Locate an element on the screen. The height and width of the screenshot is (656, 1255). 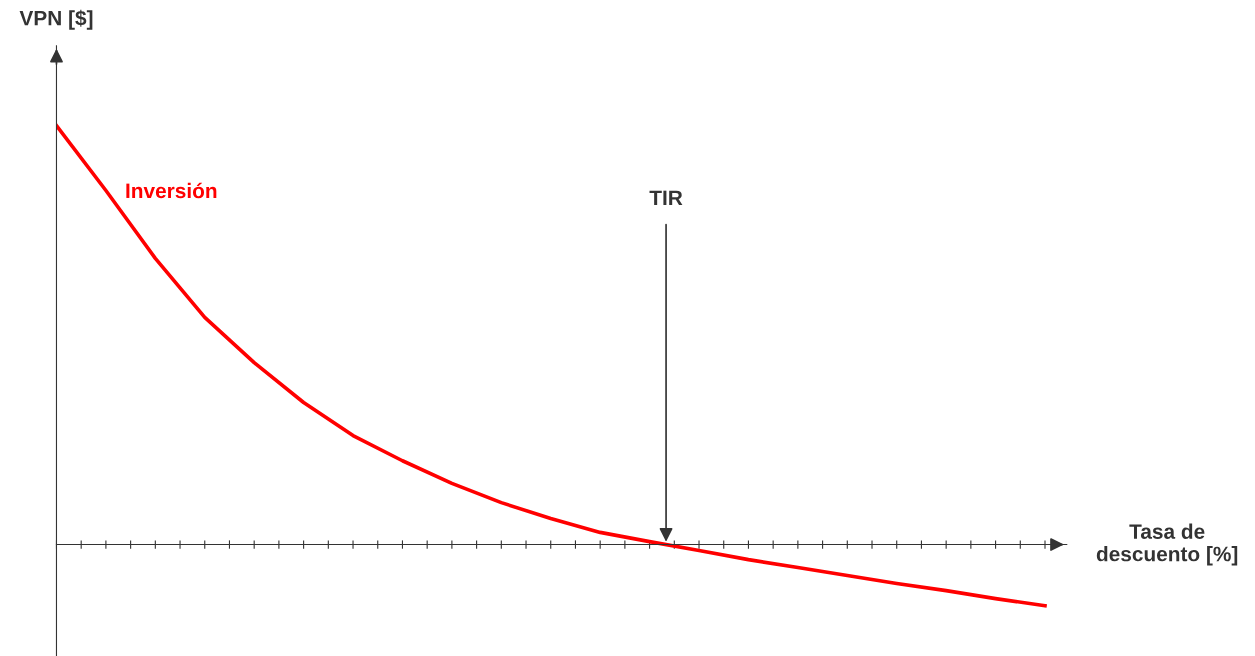
x-axis-title: Tasa de descuento [%] is located at coordinates (1167, 544).